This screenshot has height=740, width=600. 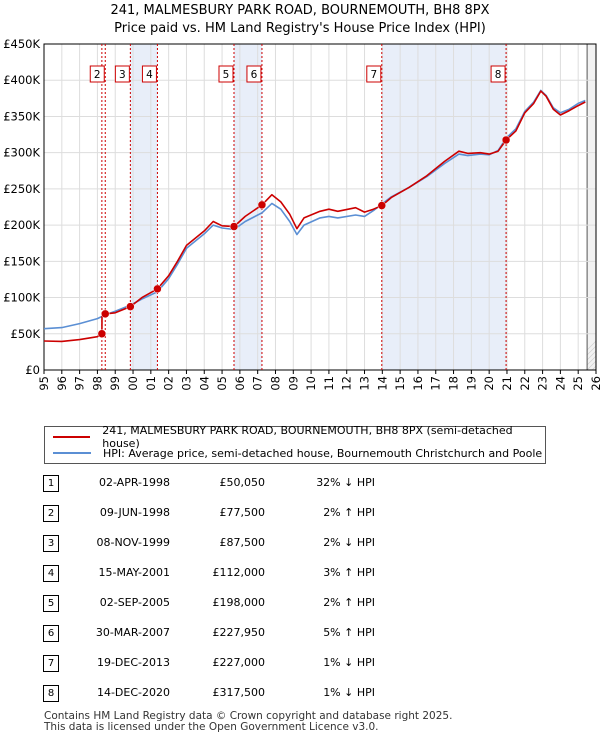 What do you see at coordinates (591, 207) in the screenshot?
I see `future-region` at bounding box center [591, 207].